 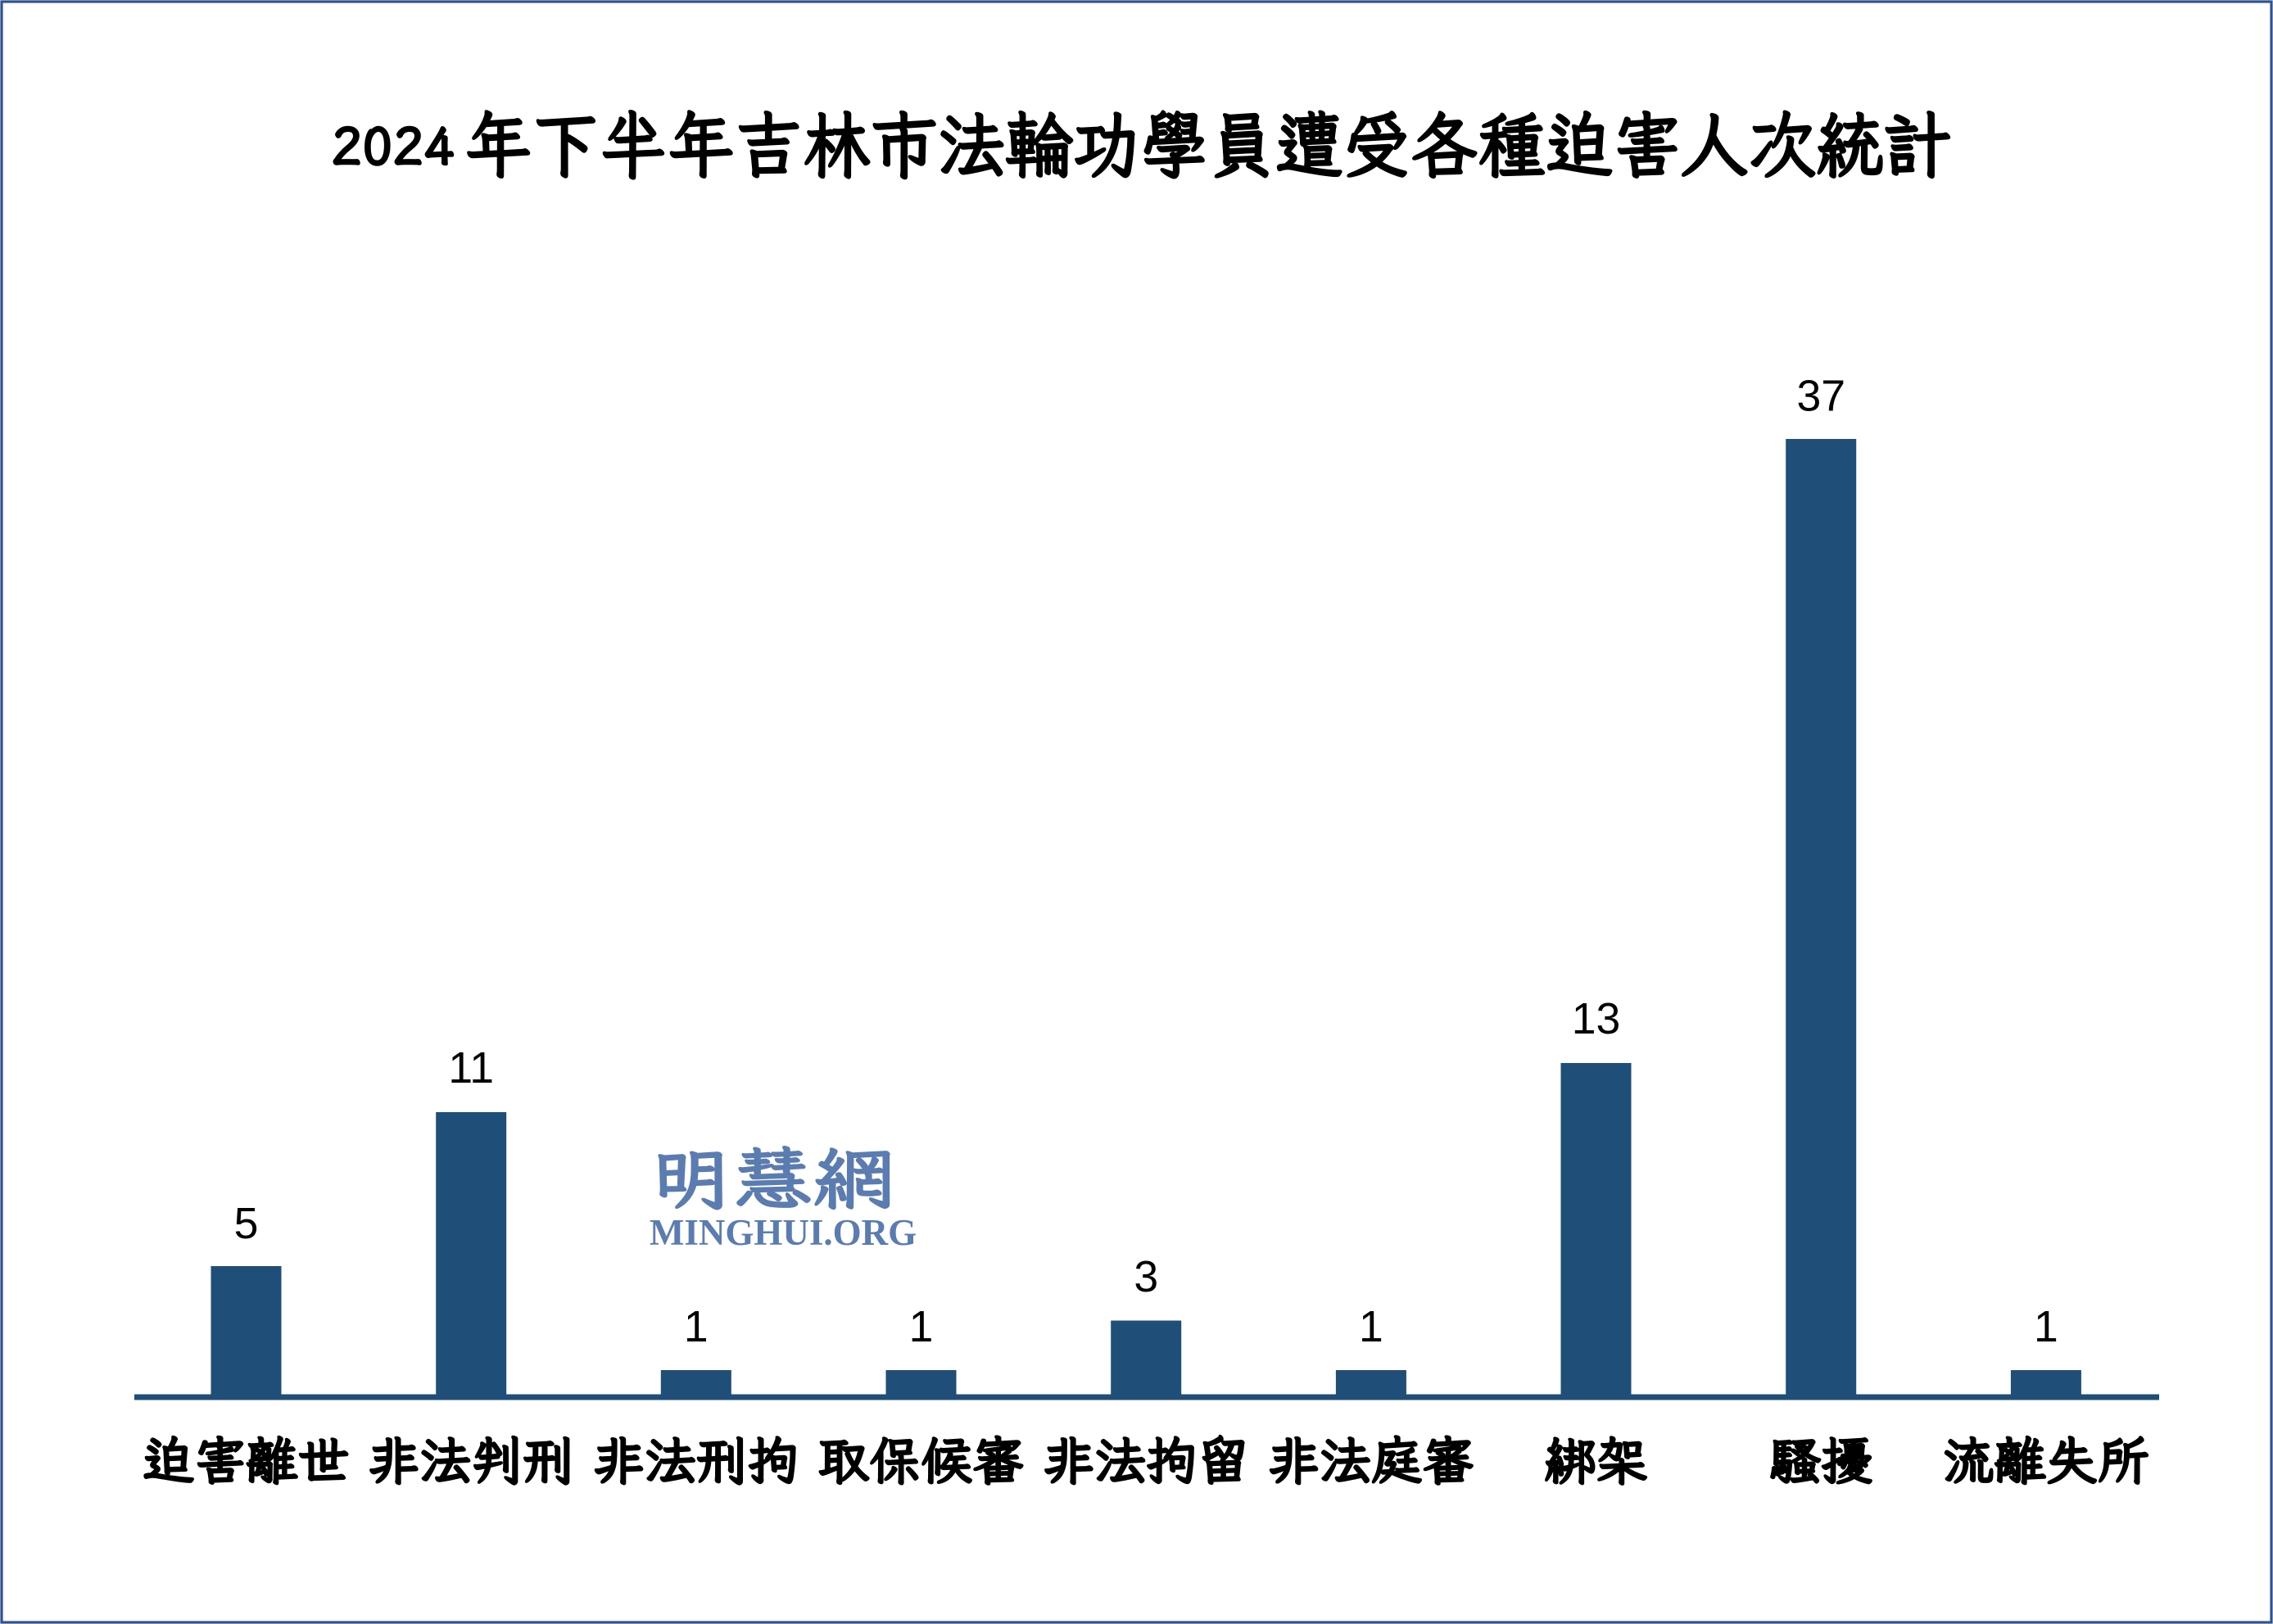 I want to click on svg-text: 13, so click(x=1596, y=1019).